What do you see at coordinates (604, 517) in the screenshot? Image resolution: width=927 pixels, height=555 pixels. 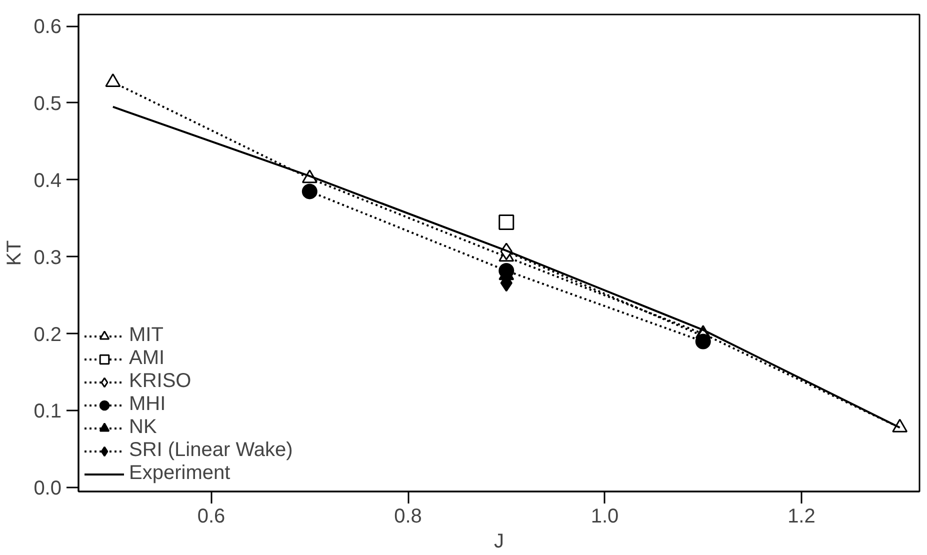 I see `x-tick-label: 1.0` at bounding box center [604, 517].